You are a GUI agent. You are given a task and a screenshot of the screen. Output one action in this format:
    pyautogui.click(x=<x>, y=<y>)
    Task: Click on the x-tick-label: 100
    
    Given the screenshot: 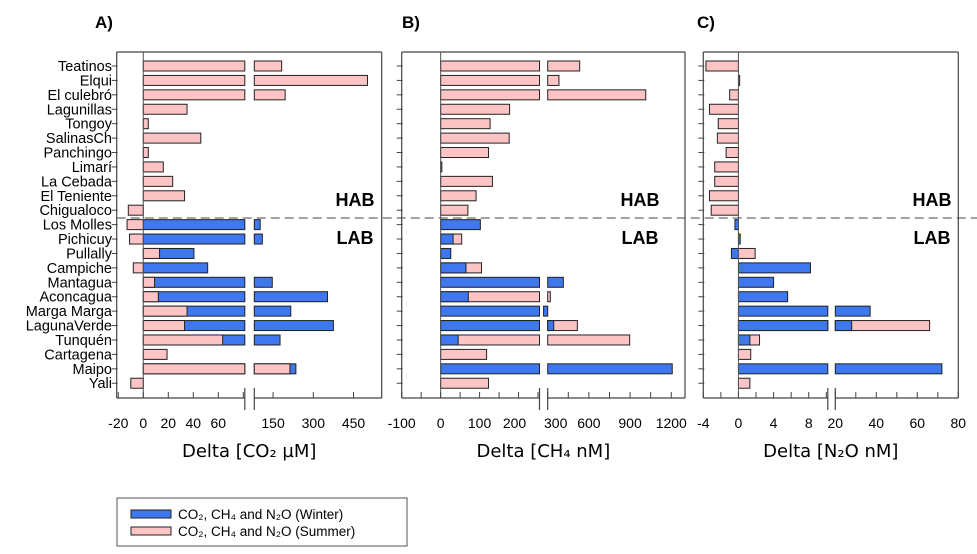 What is the action you would take?
    pyautogui.click(x=480, y=423)
    